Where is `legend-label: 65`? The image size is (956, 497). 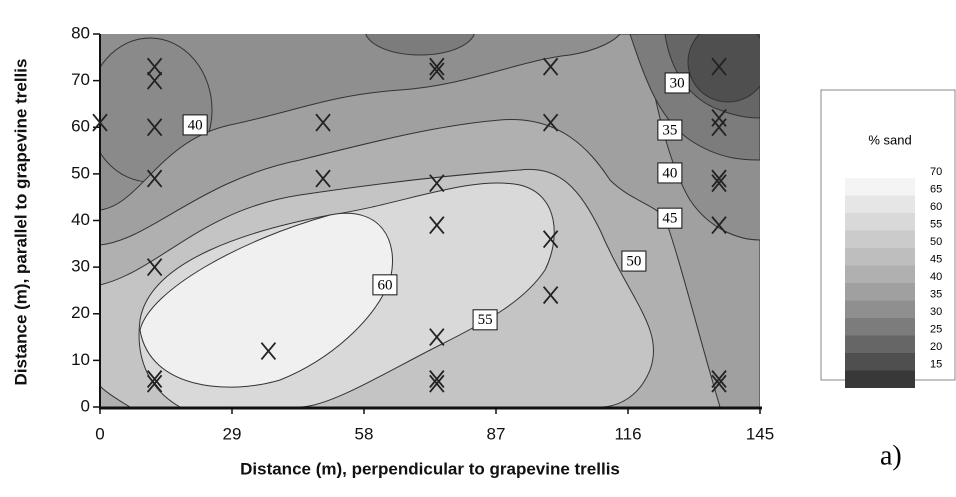
legend-label: 65 is located at coordinates (936, 189).